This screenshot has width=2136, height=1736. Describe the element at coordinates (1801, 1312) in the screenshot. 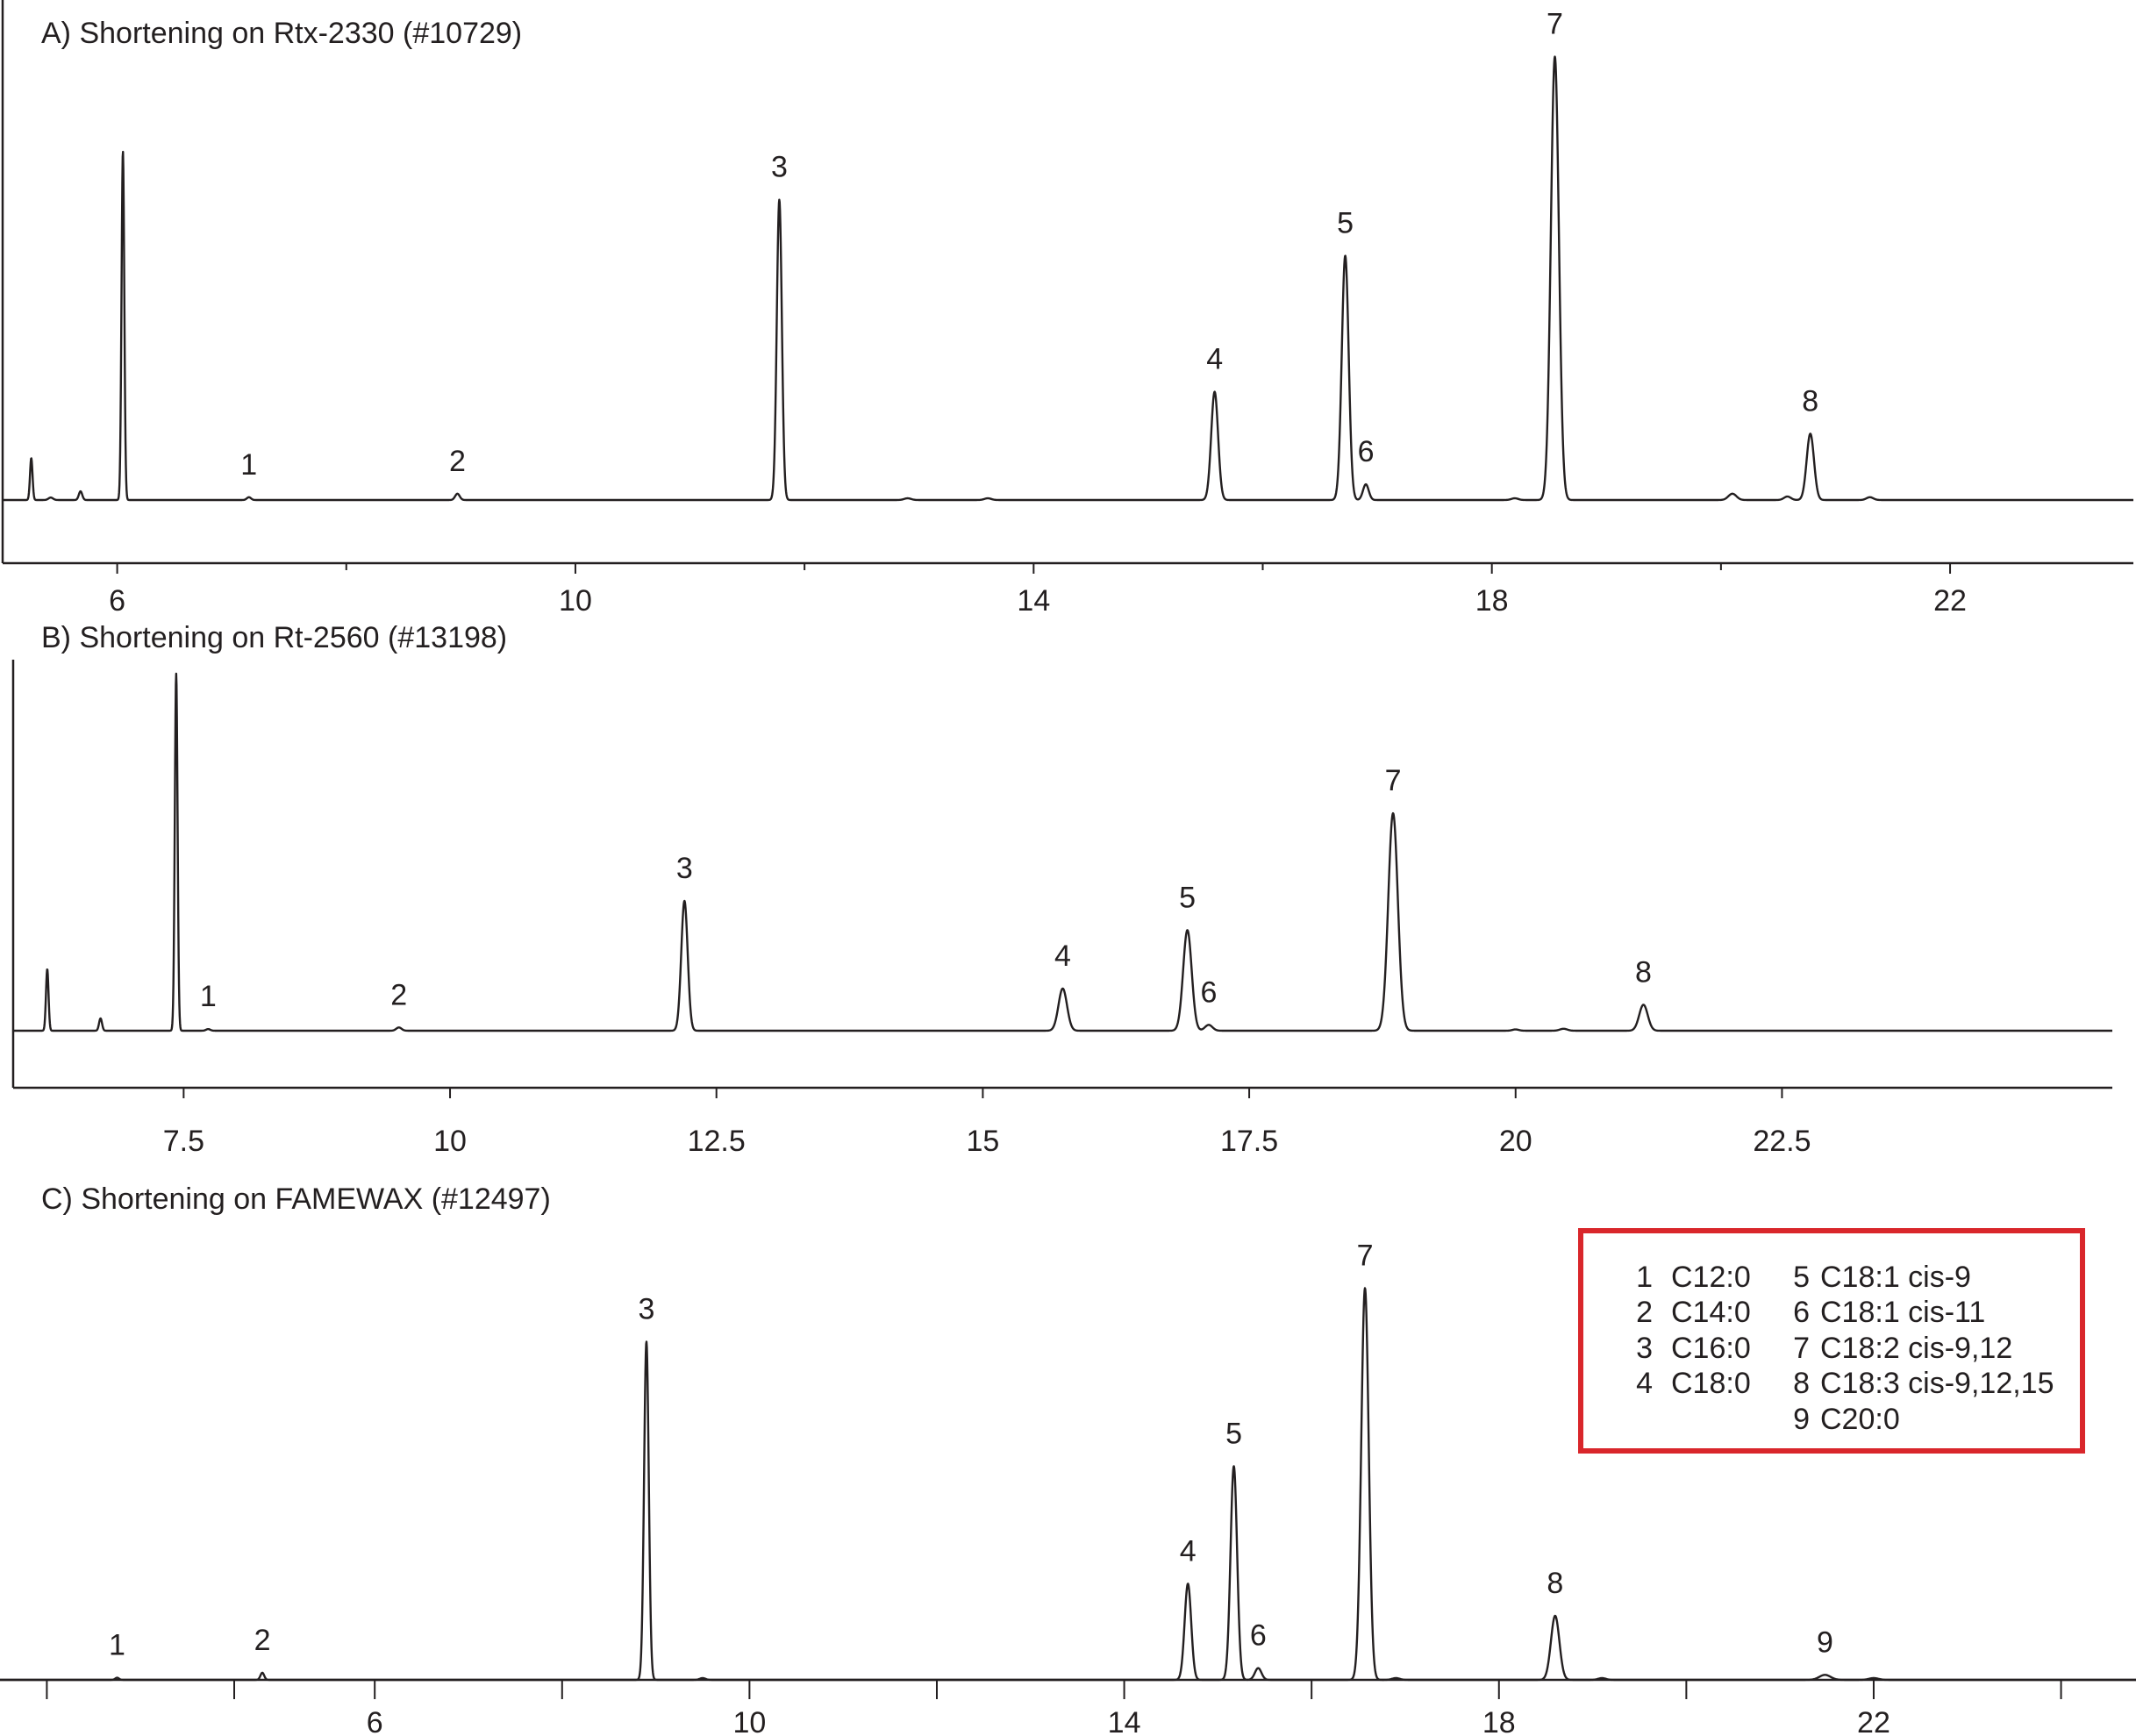

I see `legend-num-6: 6` at that location.